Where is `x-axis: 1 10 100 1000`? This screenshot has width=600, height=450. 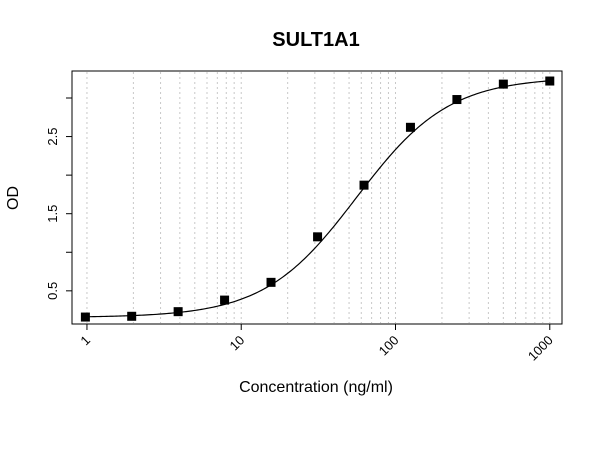
x-axis: 1 10 100 1000 is located at coordinates (316, 344).